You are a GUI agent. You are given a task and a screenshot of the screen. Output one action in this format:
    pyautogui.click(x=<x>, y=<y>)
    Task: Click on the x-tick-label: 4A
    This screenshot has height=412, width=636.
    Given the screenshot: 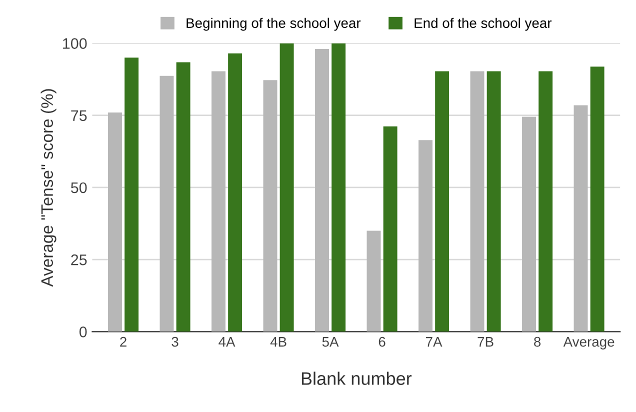 What is the action you would take?
    pyautogui.click(x=227, y=342)
    